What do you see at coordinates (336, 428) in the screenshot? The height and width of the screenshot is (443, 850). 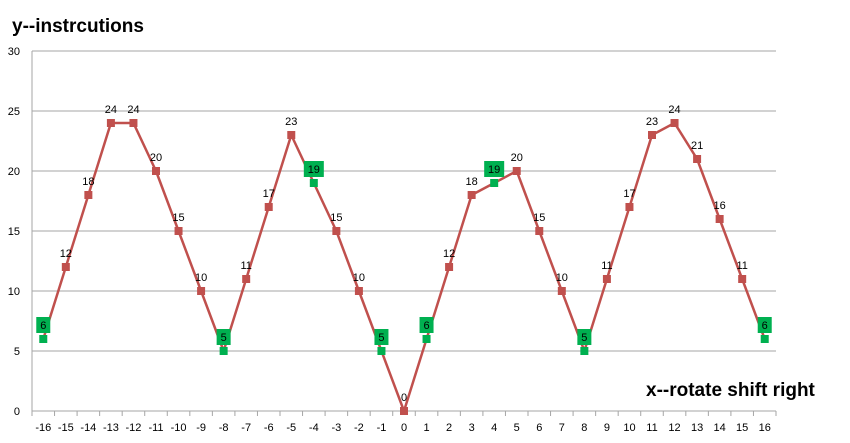 I see `x-tick-label: -3` at bounding box center [336, 428].